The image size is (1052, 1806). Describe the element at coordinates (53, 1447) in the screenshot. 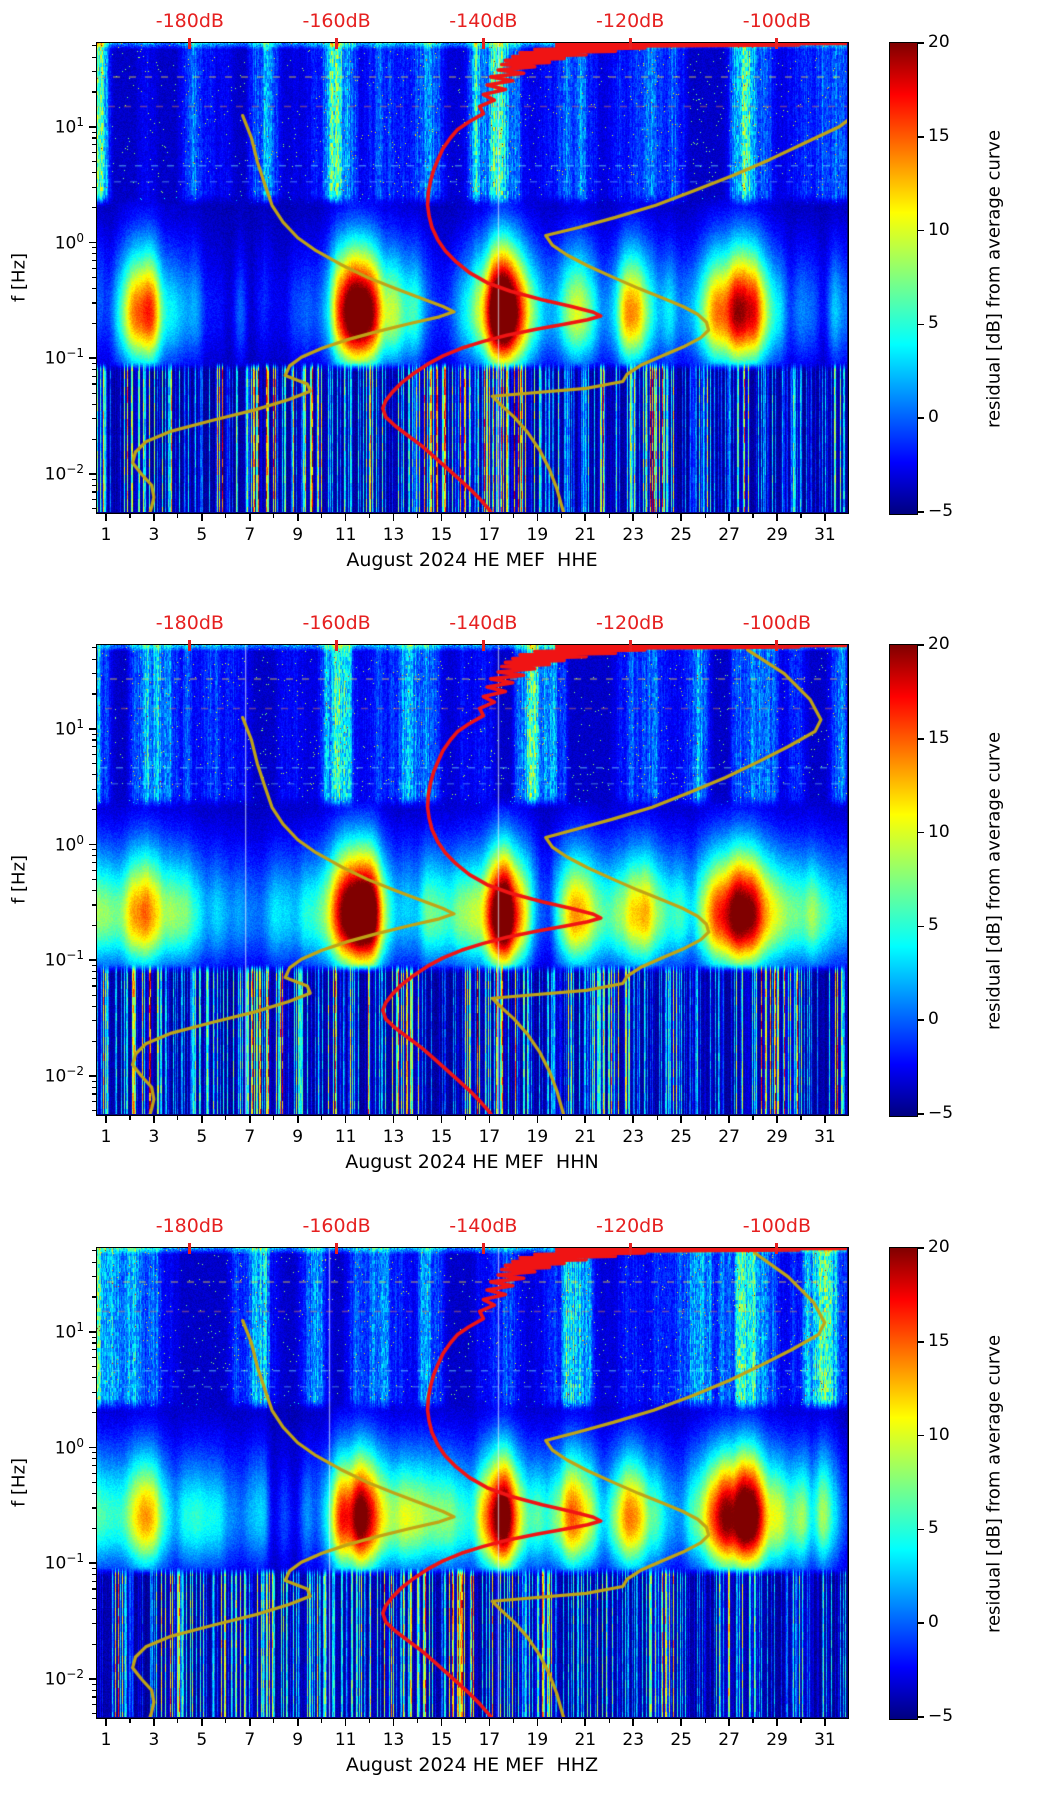

I see `y-tick-label: 100` at that location.